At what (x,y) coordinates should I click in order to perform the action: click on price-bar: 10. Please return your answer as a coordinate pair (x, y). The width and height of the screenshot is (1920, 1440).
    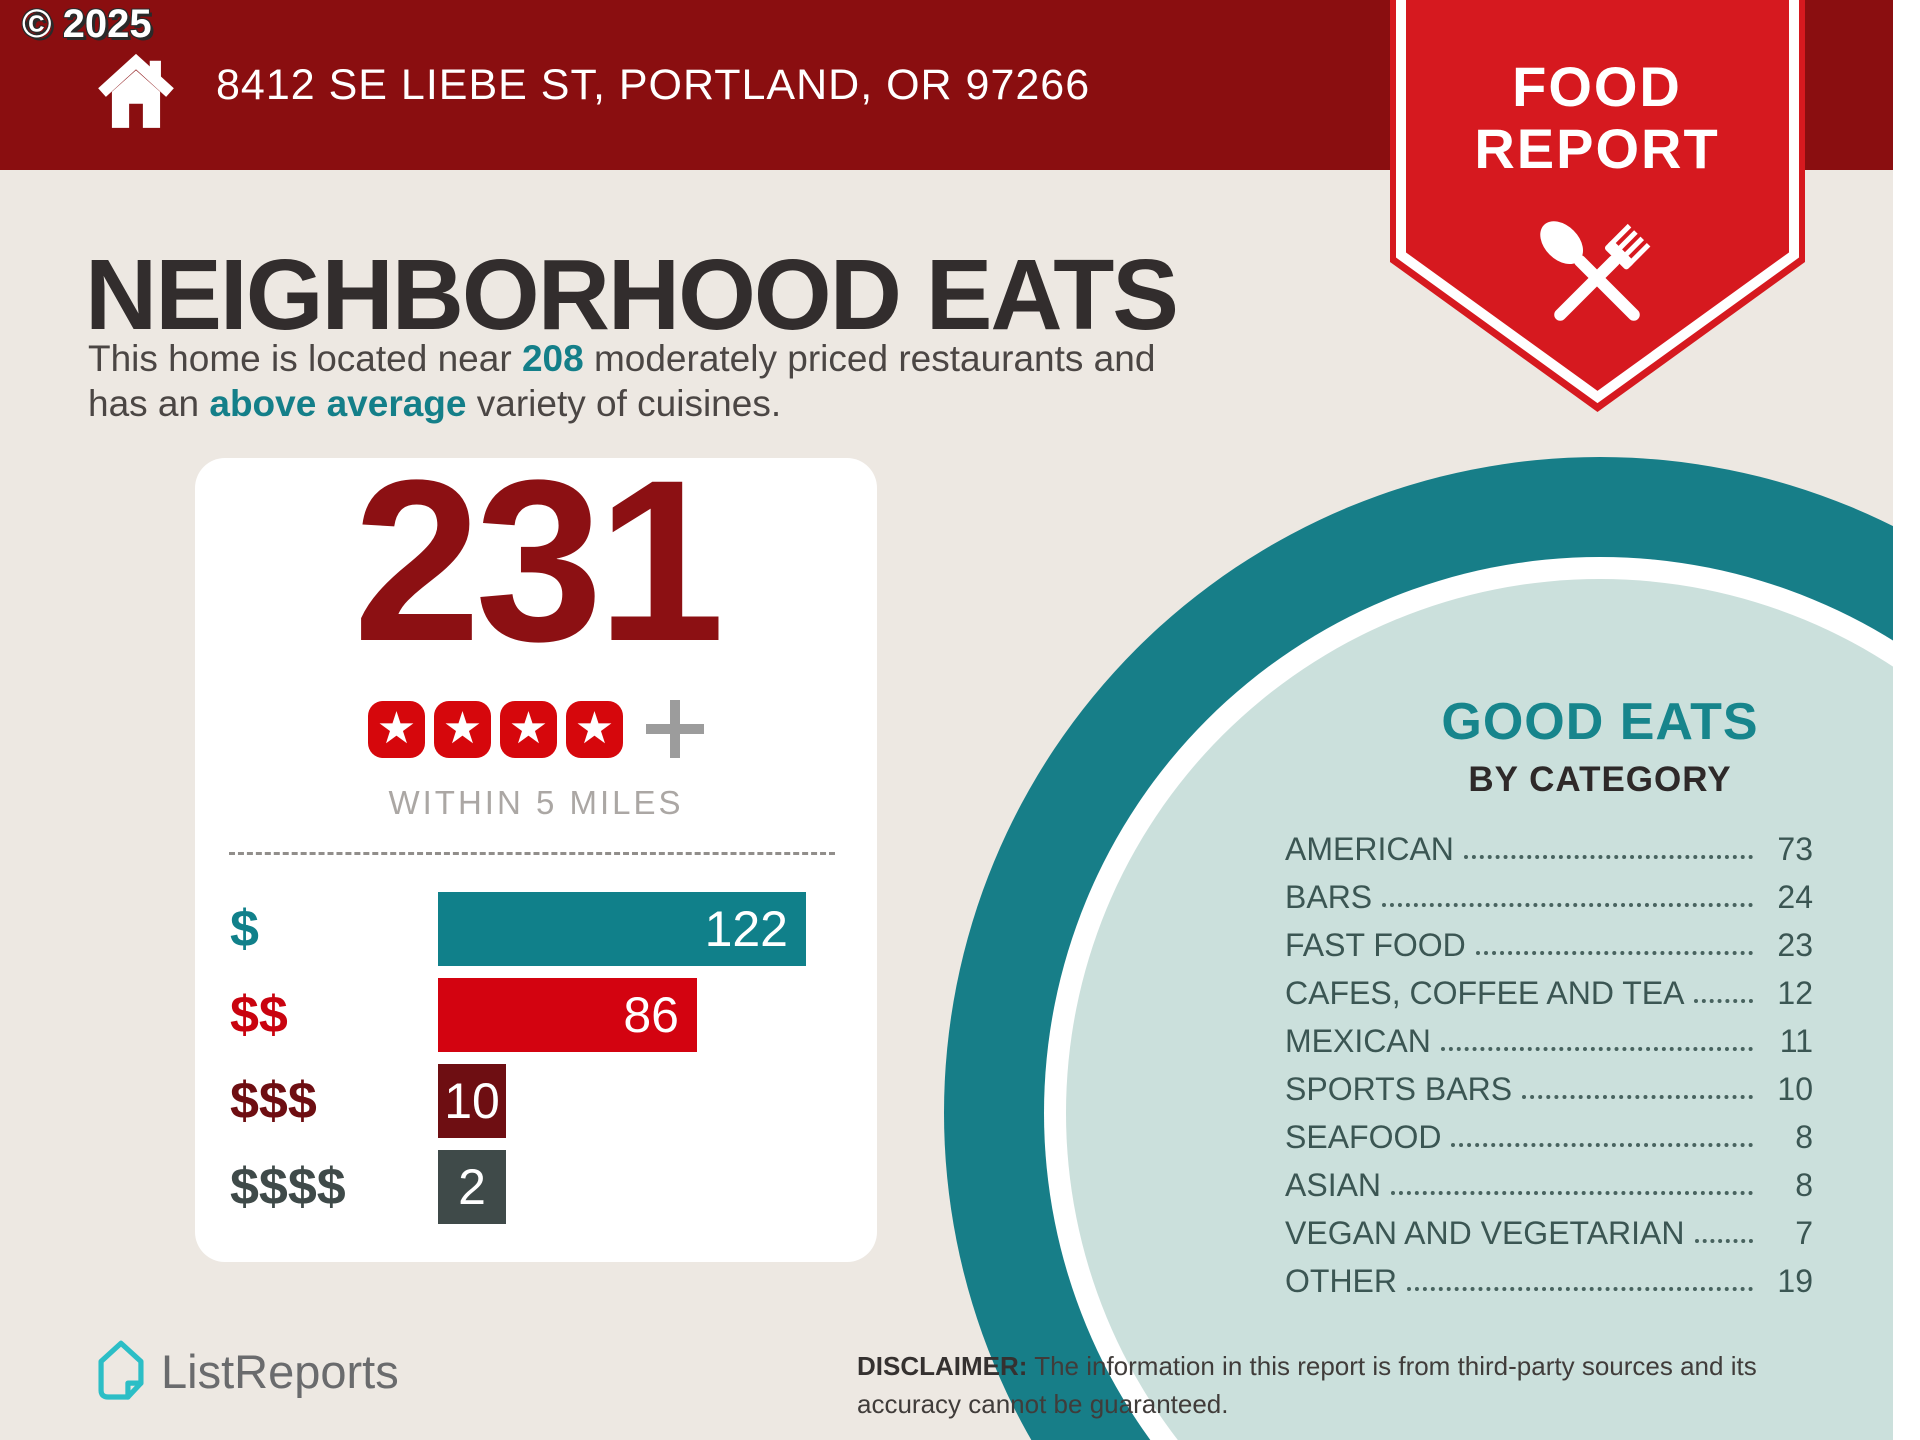
    Looking at the image, I should click on (472, 1101).